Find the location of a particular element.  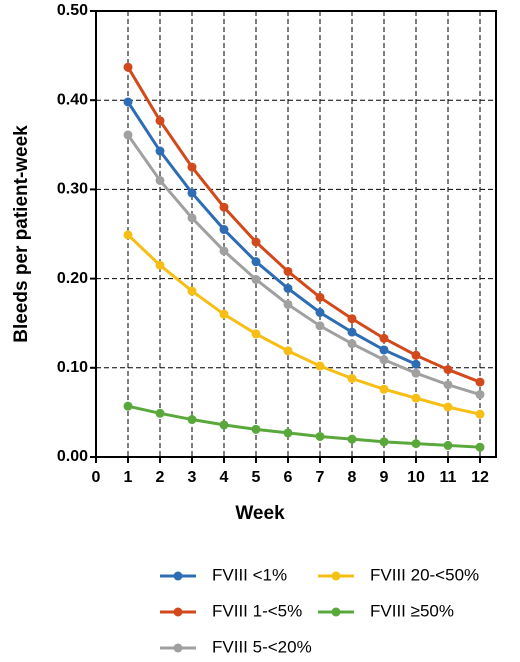

y-tick-label: 0.50 is located at coordinates (72, 10).